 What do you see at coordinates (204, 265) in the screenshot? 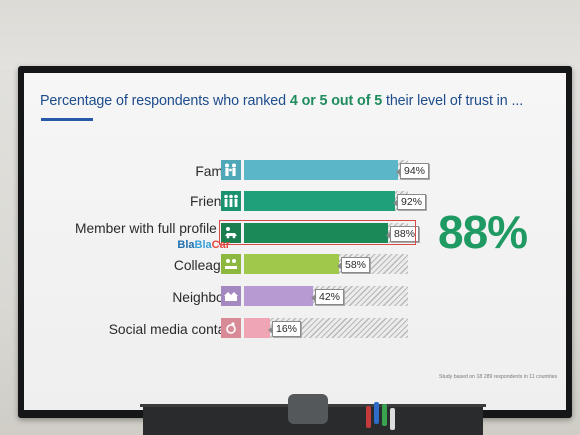
I see `category-label-colleague: Colleague` at bounding box center [204, 265].